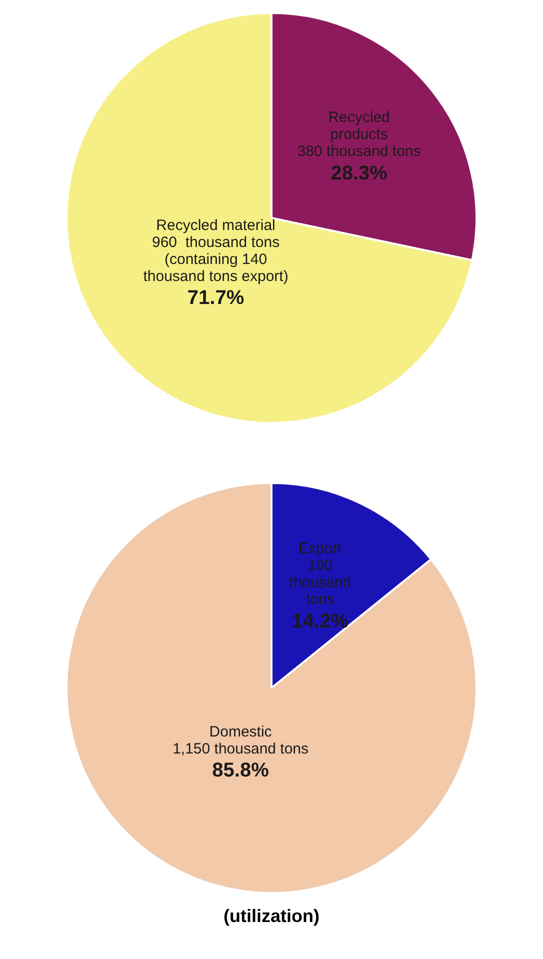 Image resolution: width=543 pixels, height=959 pixels. Describe the element at coordinates (240, 740) in the screenshot. I see `slice-label: Domestic 1,150 thousand tons` at that location.